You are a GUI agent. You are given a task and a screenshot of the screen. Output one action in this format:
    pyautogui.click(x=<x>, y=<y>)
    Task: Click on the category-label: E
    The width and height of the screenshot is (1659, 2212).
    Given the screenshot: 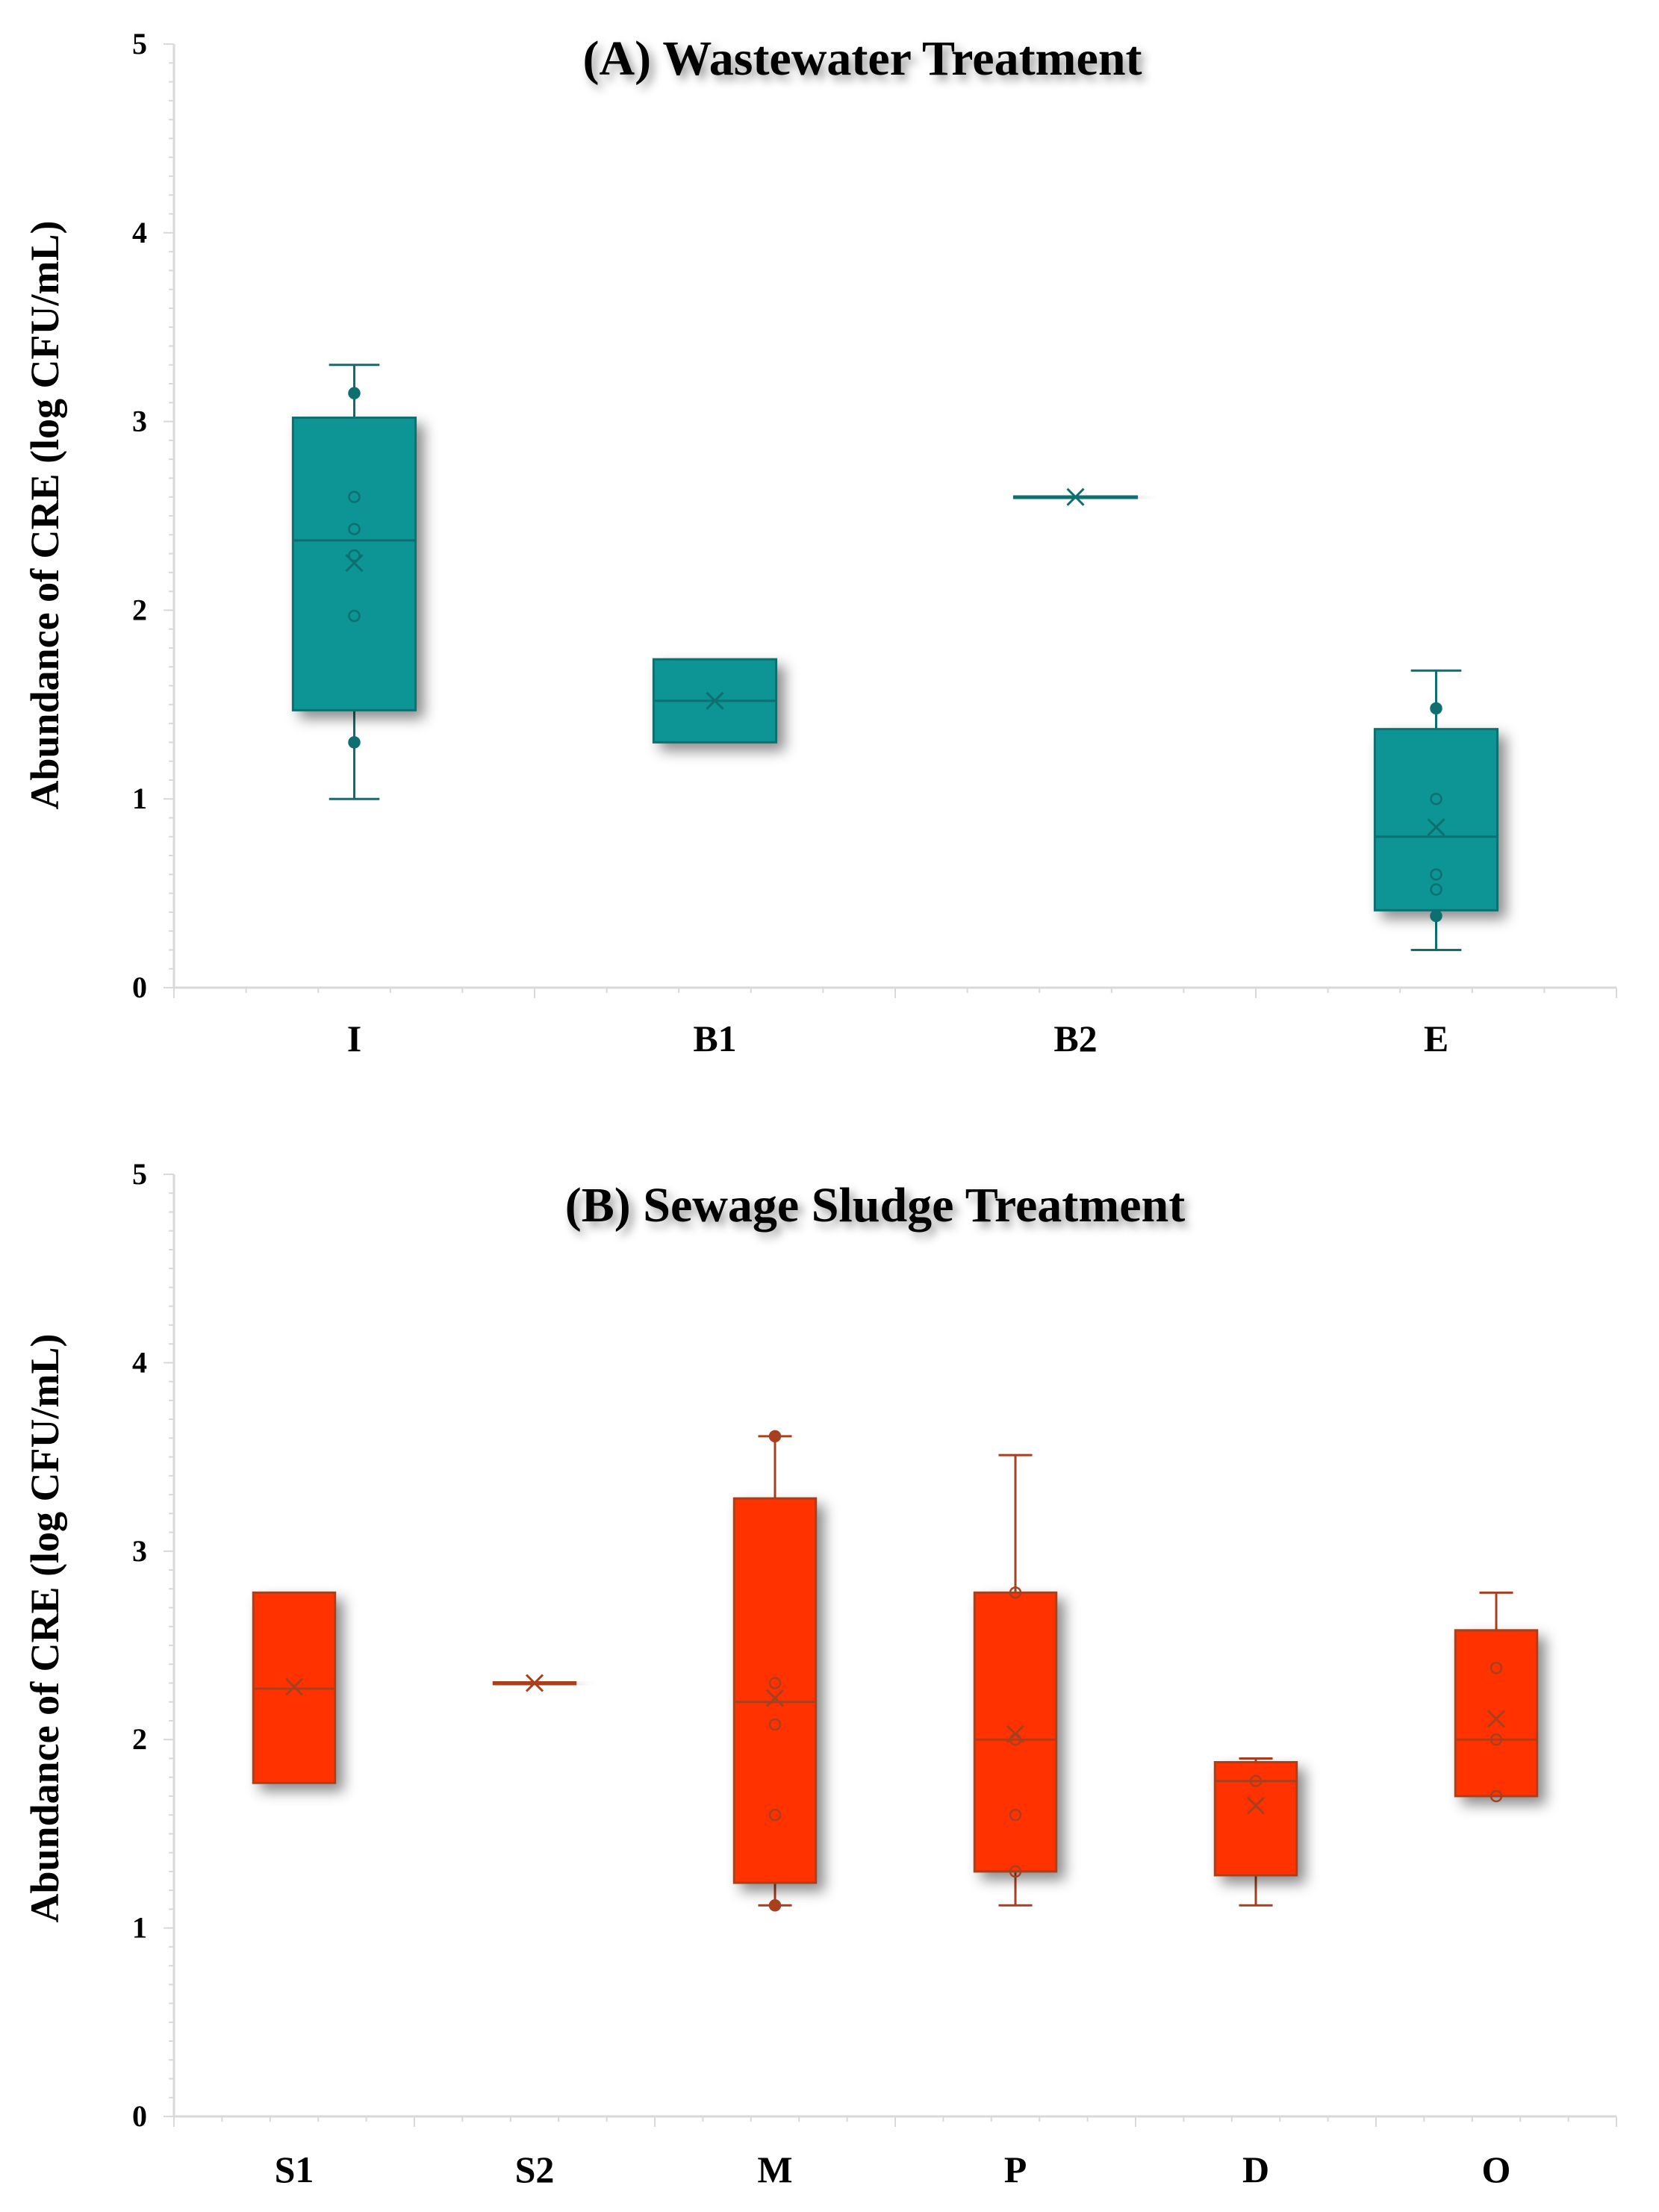 What is the action you would take?
    pyautogui.click(x=1436, y=1038)
    